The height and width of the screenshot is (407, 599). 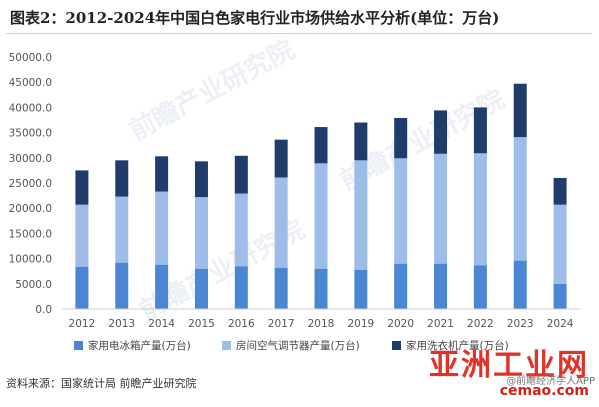 I want to click on bar-segment-washer-2023, so click(x=520, y=284).